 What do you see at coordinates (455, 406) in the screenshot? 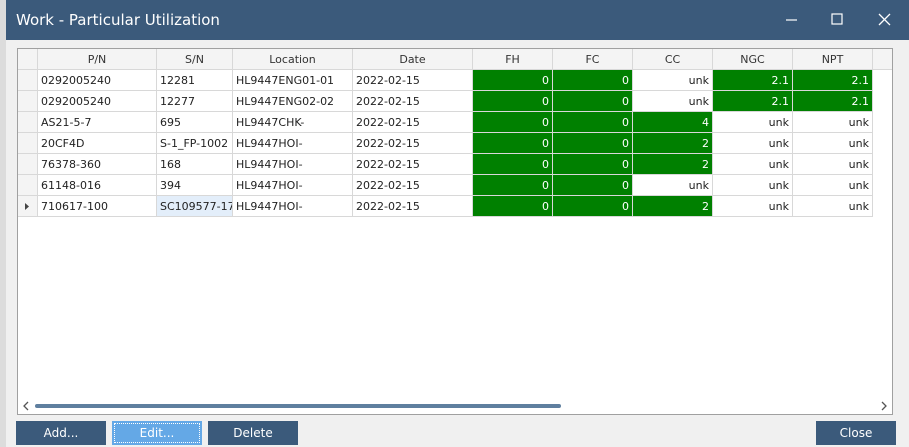
I see `horizontal-scrollbar` at bounding box center [455, 406].